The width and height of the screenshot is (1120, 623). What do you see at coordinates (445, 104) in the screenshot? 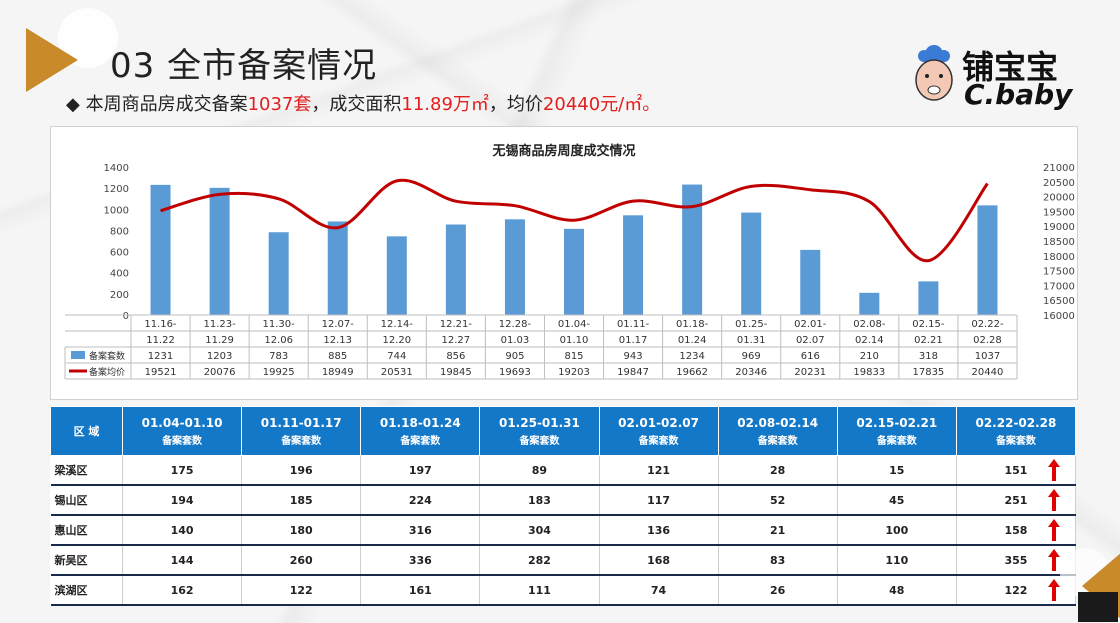
I see `summary-highlight: 11.89万㎡` at bounding box center [445, 104].